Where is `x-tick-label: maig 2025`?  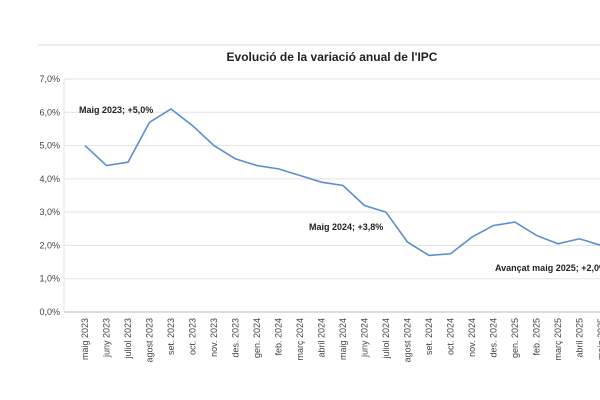
x-tick-label: maig 2025 is located at coordinates (598, 339).